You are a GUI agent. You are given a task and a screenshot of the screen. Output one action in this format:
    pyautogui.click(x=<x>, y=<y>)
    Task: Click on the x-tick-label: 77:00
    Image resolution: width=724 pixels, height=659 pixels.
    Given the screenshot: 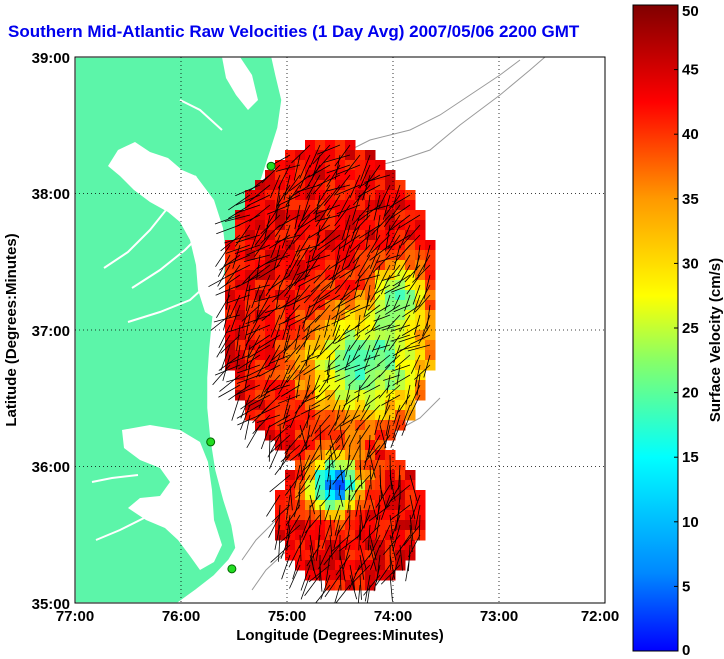 What is the action you would take?
    pyautogui.click(x=75, y=616)
    